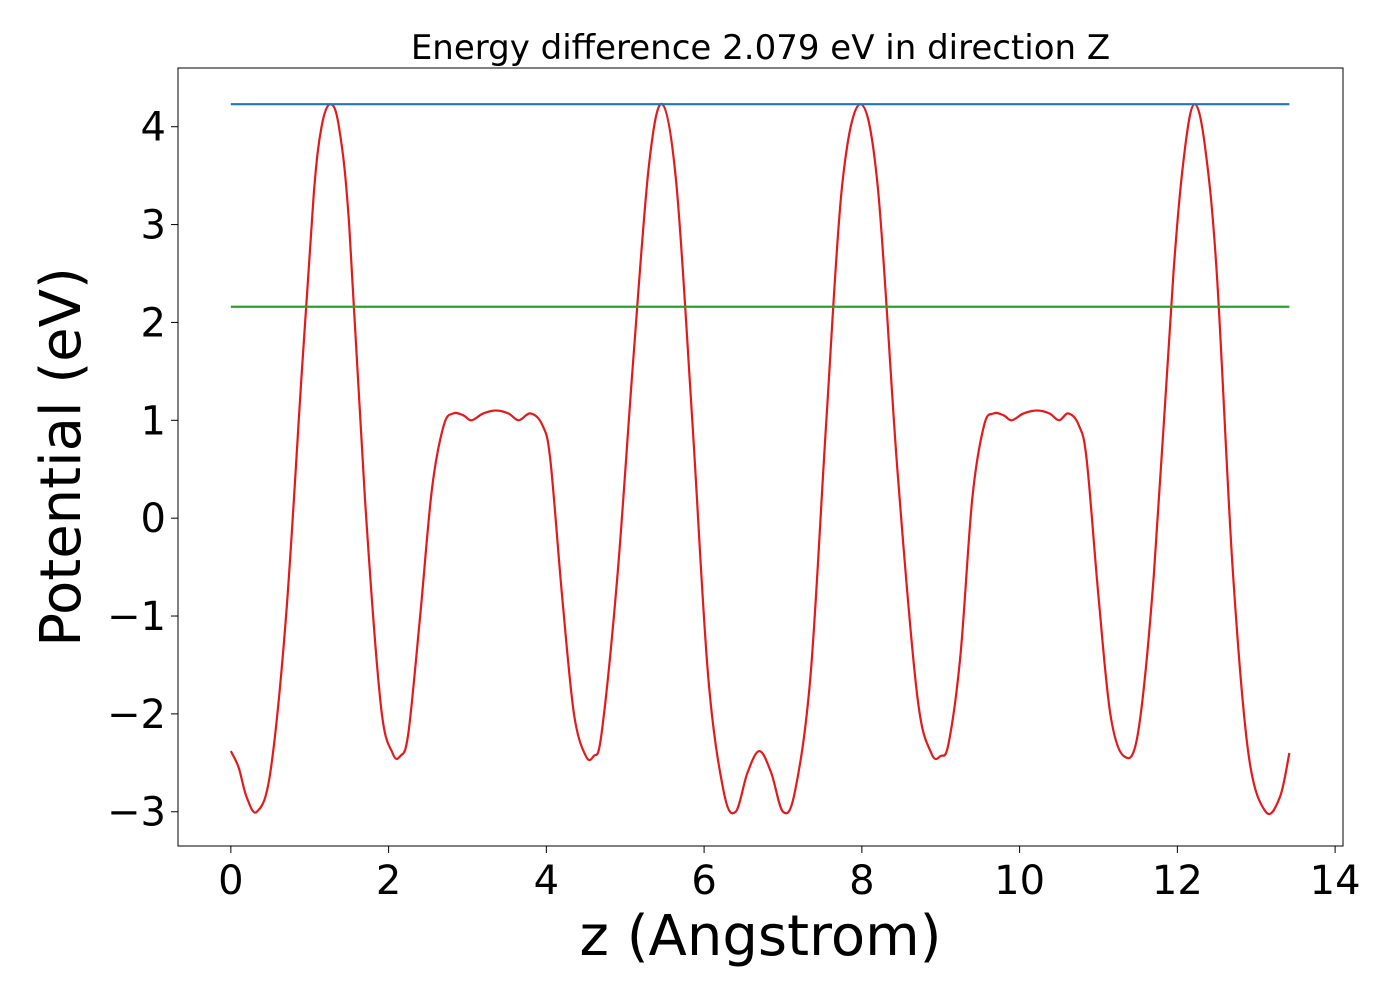 Image resolution: width=1400 pixels, height=1000 pixels. I want to click on y-tick-label: −2, so click(136, 715).